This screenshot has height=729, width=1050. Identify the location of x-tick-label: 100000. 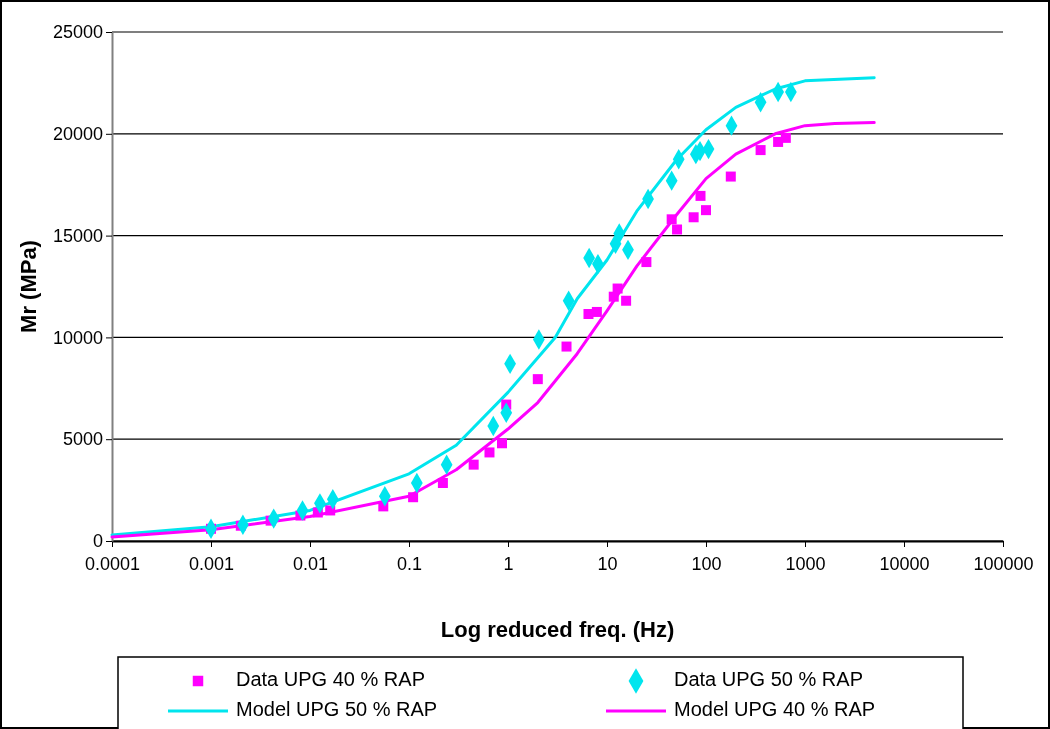
(1003, 563).